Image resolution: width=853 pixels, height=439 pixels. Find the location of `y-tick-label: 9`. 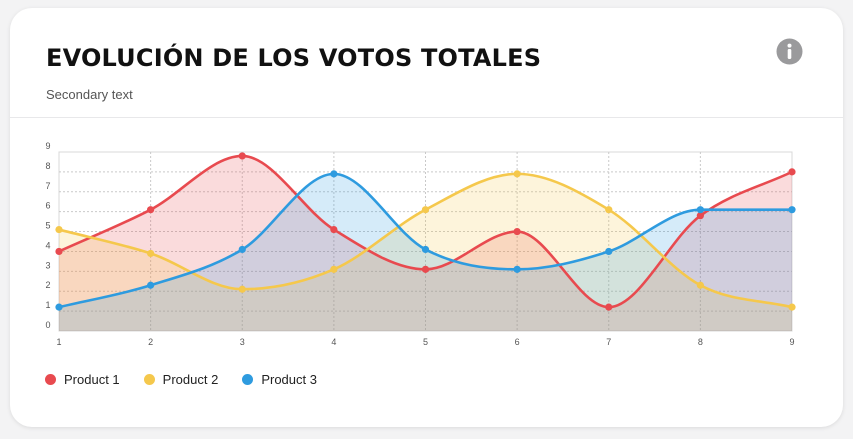

y-tick-label: 9 is located at coordinates (47, 146).